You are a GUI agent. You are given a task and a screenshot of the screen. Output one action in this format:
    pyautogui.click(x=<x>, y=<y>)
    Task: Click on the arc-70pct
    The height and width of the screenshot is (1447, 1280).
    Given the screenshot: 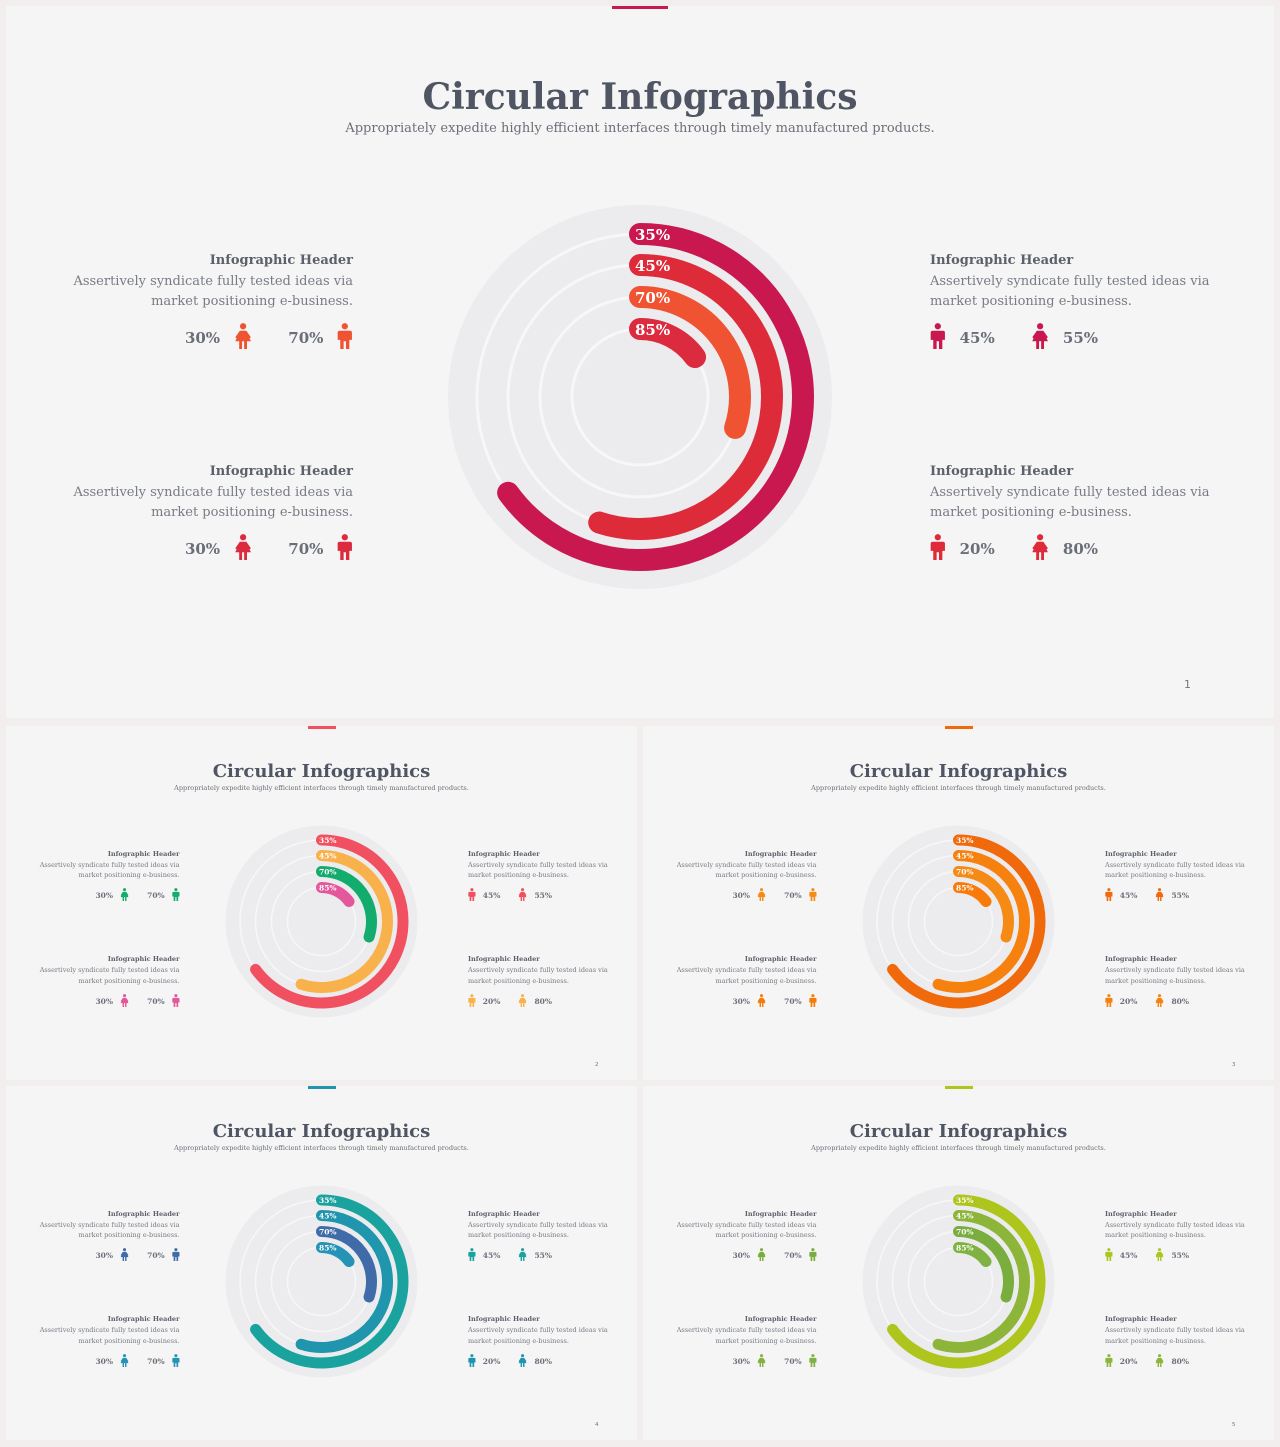 What is the action you would take?
    pyautogui.click(x=690, y=362)
    